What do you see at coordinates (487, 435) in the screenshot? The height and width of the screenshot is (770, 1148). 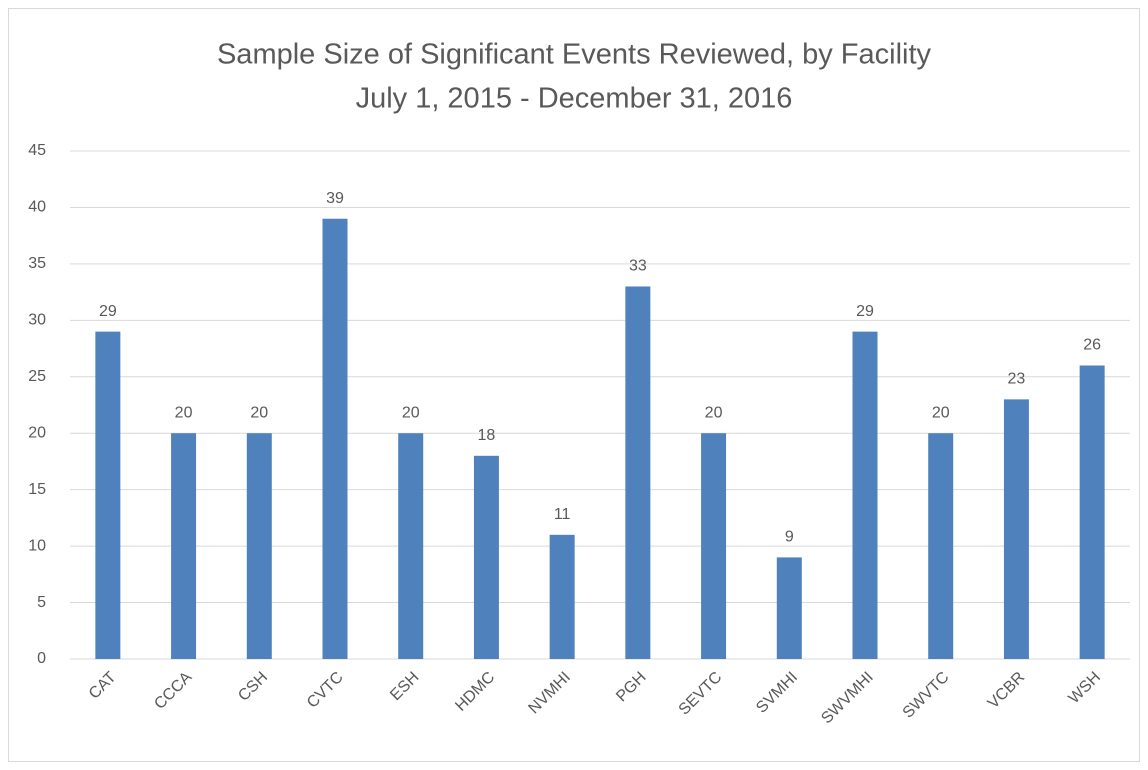 I see `data-label: 18` at bounding box center [487, 435].